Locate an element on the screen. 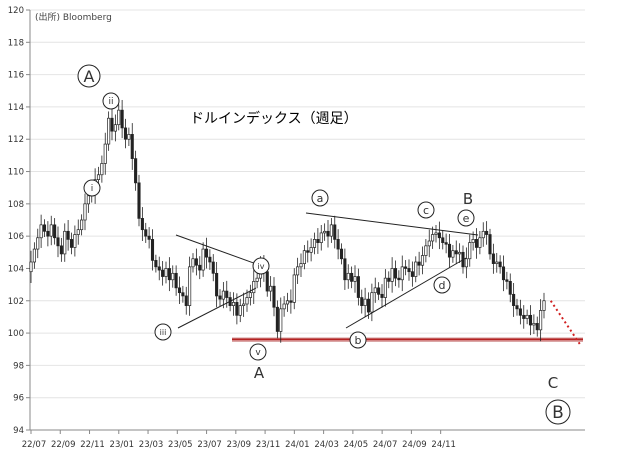  wave-label-c-circle is located at coordinates (426, 210).